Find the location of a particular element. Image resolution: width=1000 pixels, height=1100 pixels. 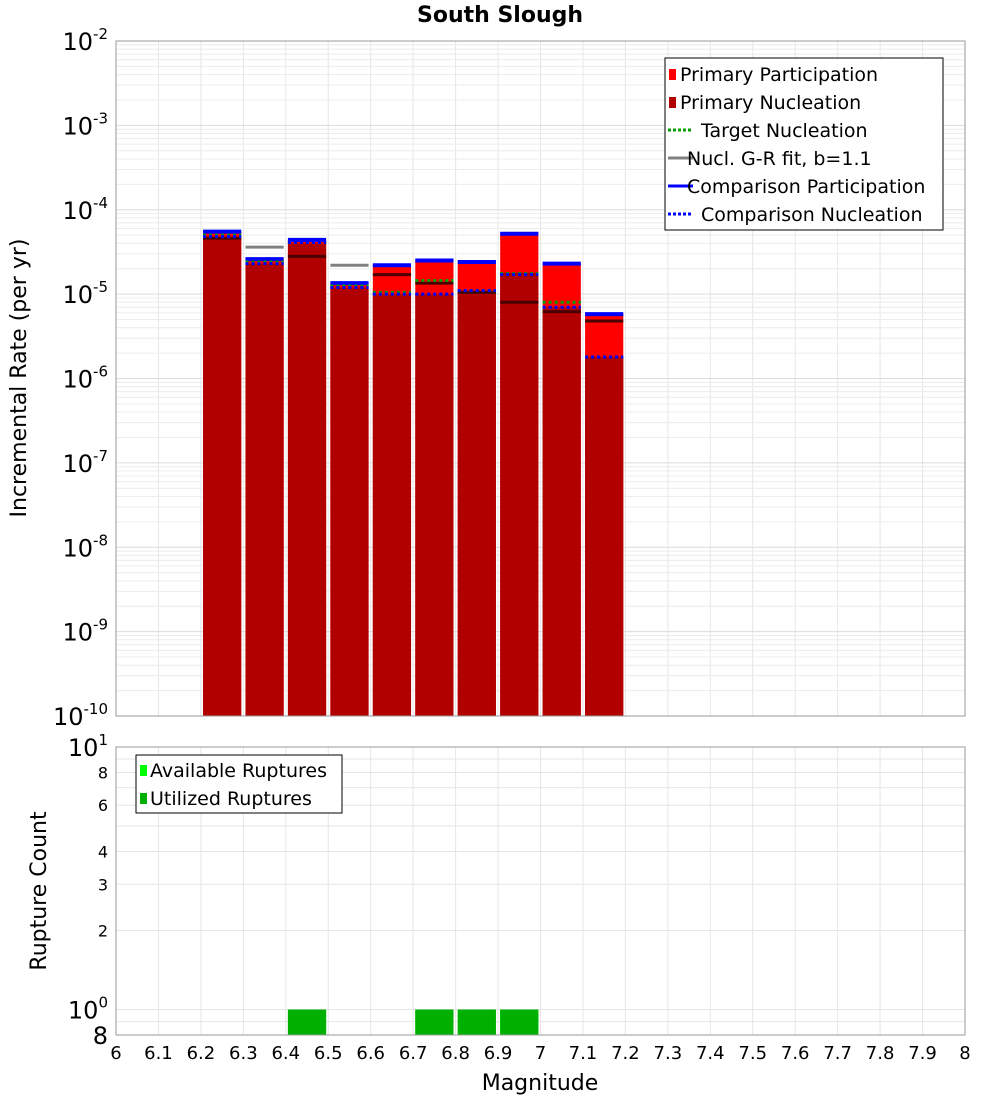

bottom-y-tick-label: 6 is located at coordinates (103, 805).